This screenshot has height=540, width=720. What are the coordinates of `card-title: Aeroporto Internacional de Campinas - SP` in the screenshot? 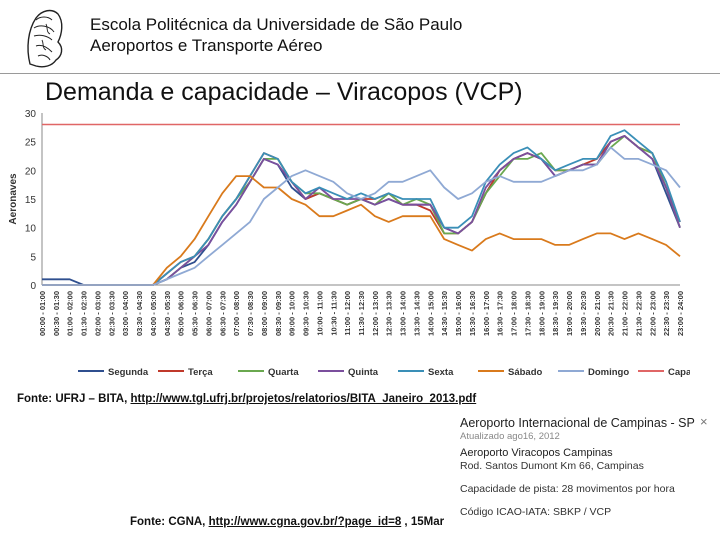 It's located at (577, 423).